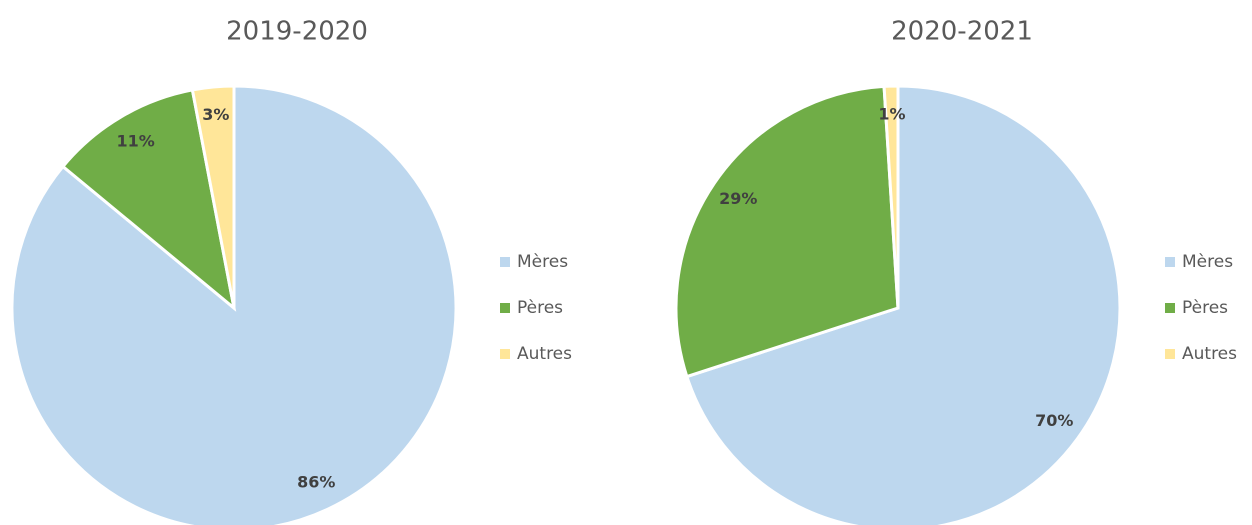  What do you see at coordinates (891, 113) in the screenshot?
I see `data-label: 1%` at bounding box center [891, 113].